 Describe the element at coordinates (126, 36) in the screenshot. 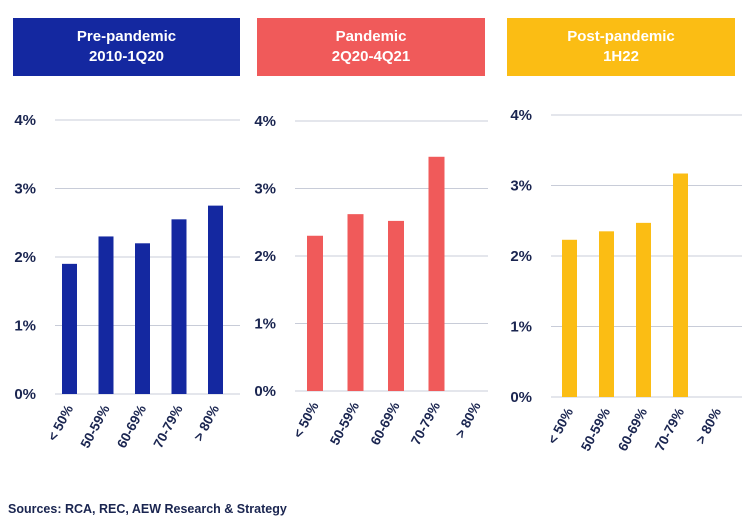

I see `panel-title-line-1: Pre-pandemic` at that location.